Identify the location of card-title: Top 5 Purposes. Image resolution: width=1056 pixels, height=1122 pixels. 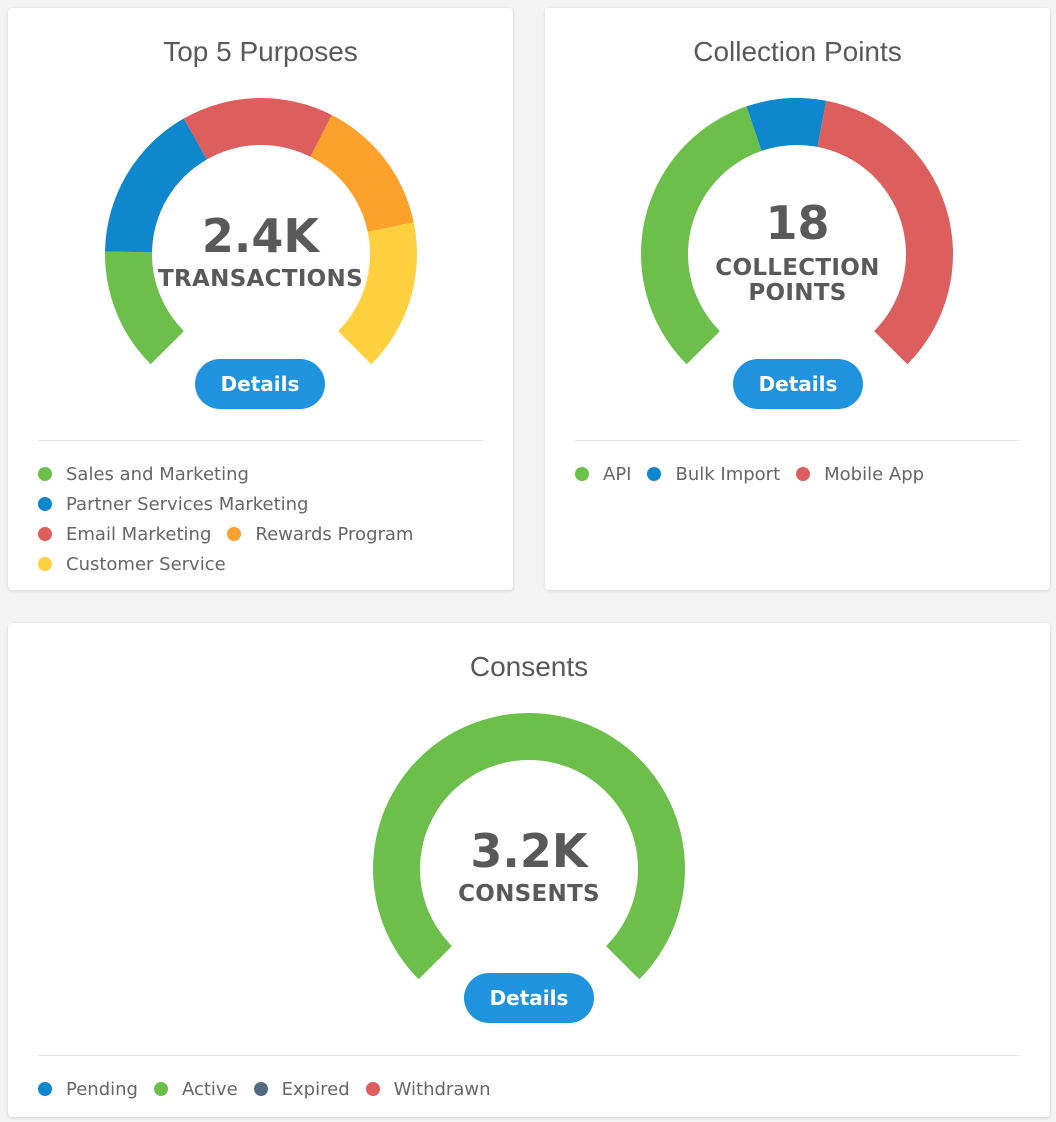
(260, 51).